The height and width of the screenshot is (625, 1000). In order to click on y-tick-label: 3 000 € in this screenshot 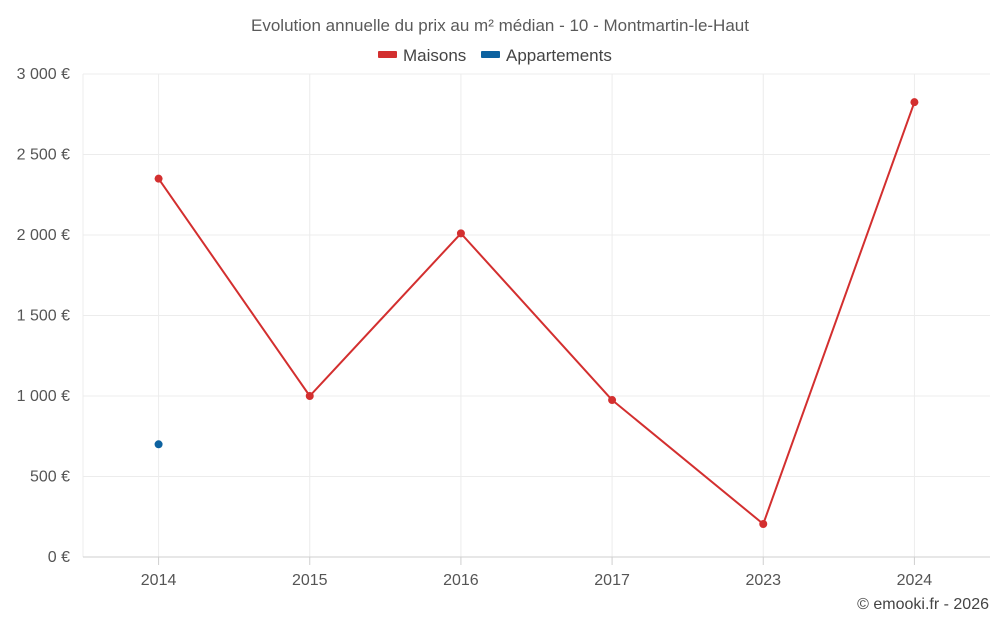, I will do `click(43, 74)`.